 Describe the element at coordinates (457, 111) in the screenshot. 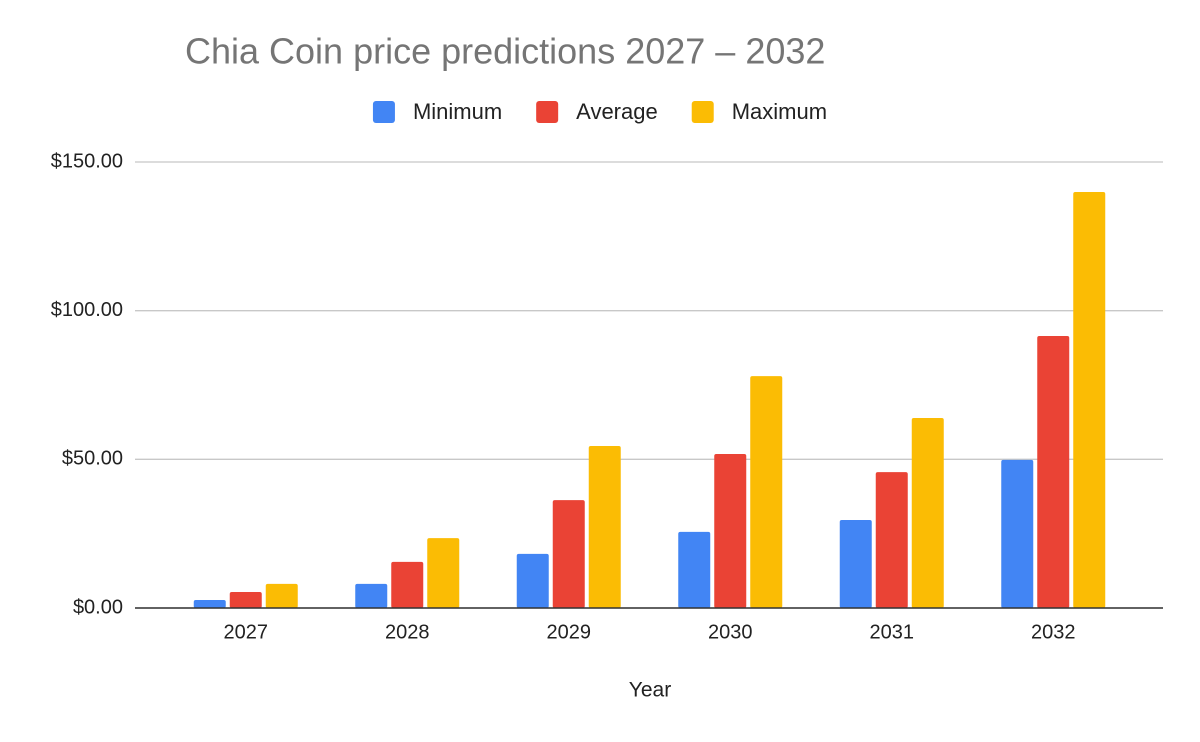

I see `legend-label: Minimum` at that location.